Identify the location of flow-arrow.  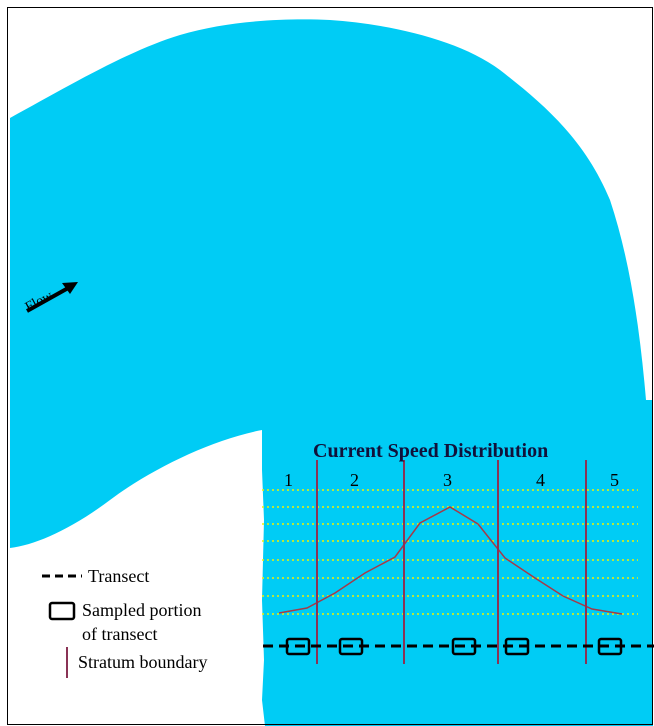
(48, 299).